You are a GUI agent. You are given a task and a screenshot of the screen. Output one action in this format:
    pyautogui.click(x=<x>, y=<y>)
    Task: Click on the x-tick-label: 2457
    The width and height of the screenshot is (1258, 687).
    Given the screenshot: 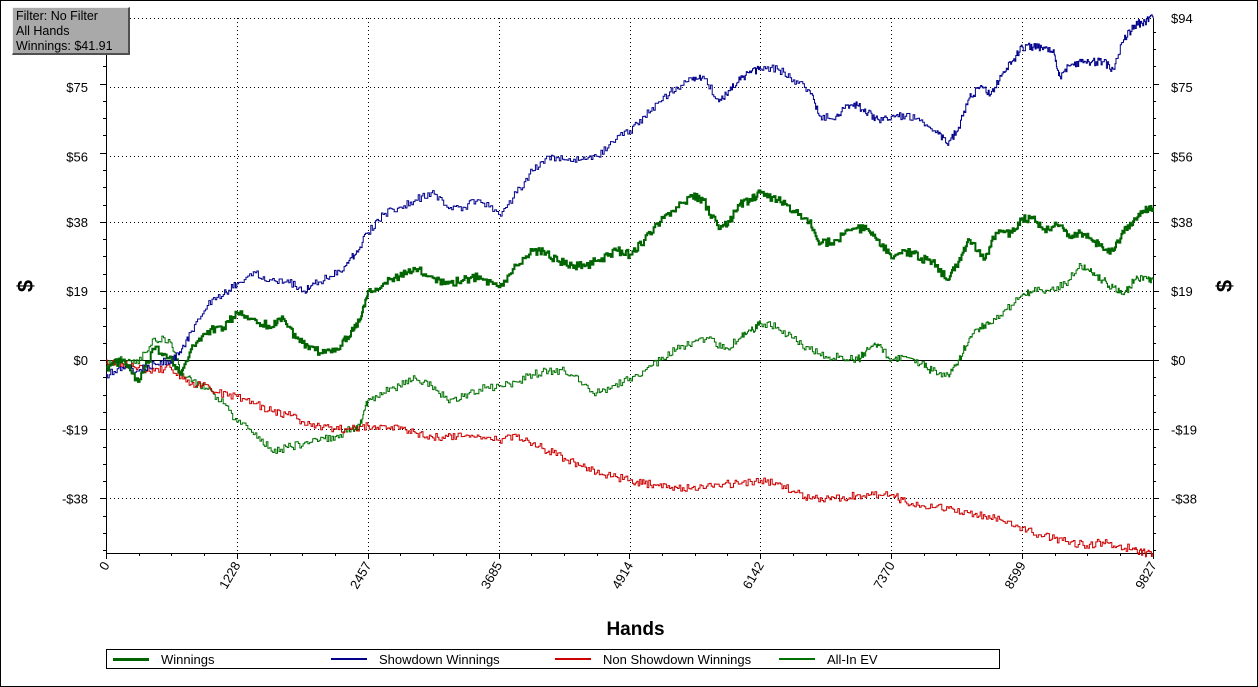 What is the action you would take?
    pyautogui.click(x=360, y=575)
    